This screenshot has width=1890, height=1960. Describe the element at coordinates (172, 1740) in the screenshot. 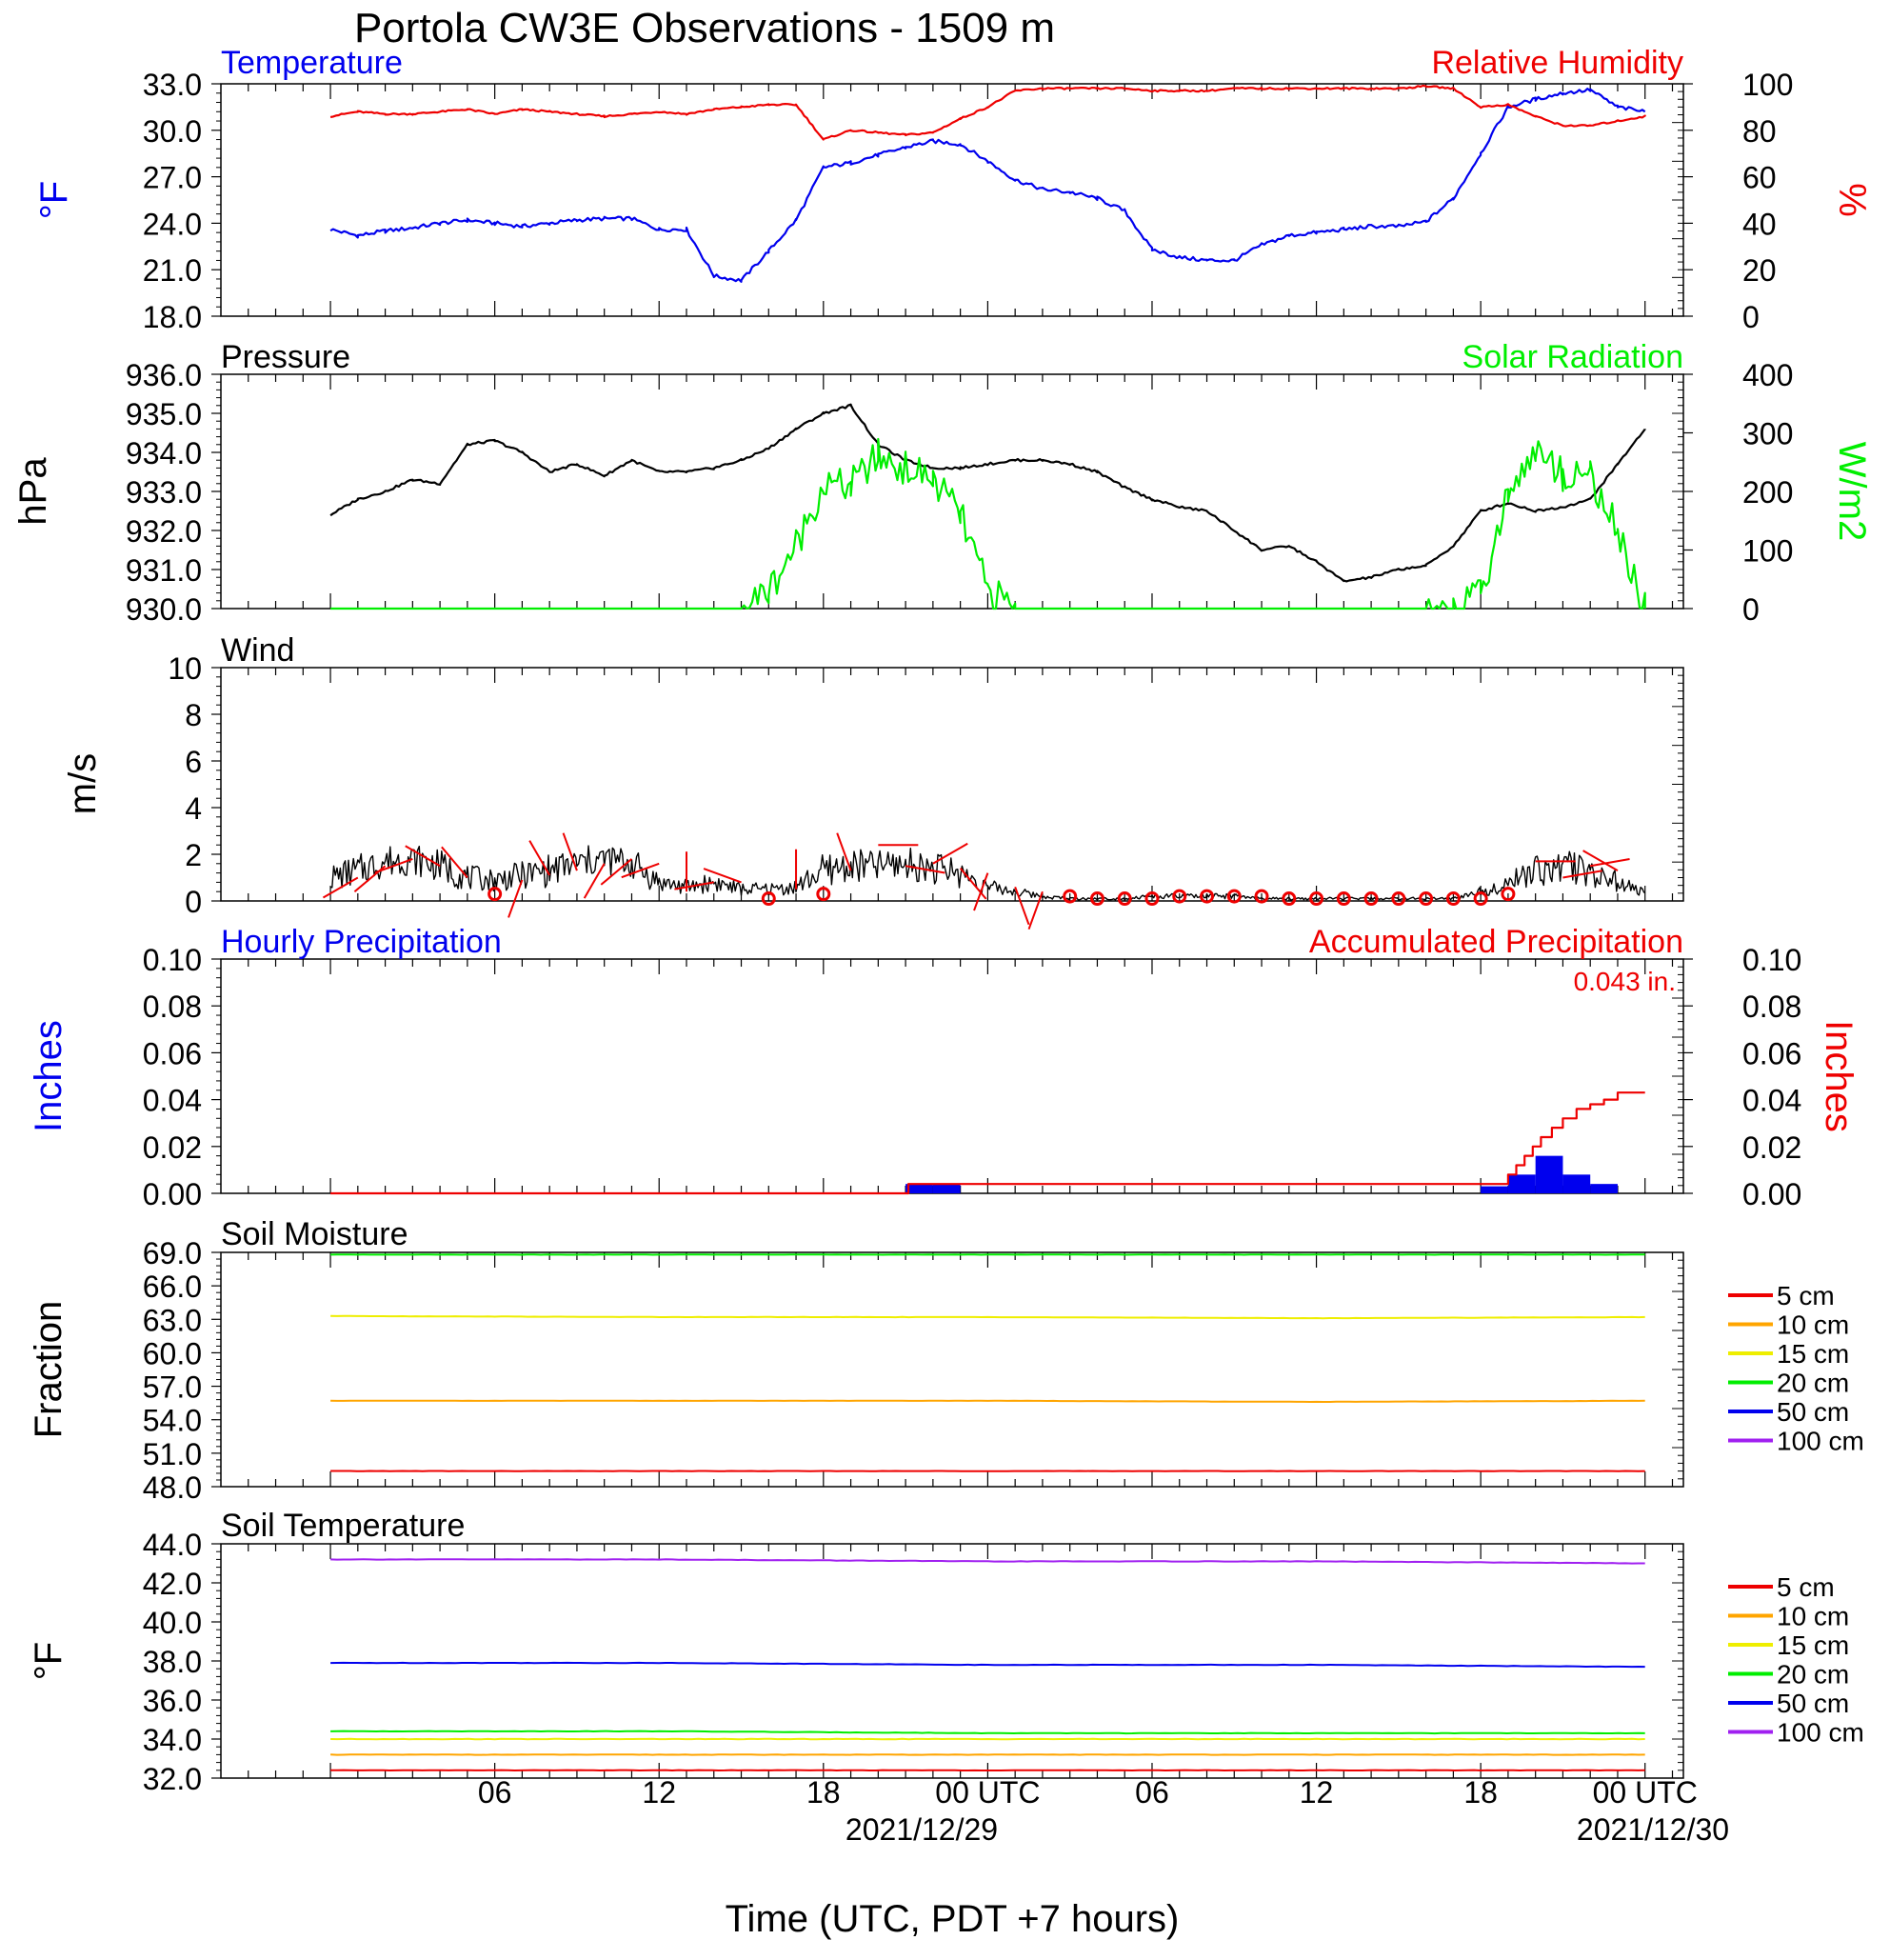

I see `soil-temperature-ytick-label-left: 34.0` at that location.